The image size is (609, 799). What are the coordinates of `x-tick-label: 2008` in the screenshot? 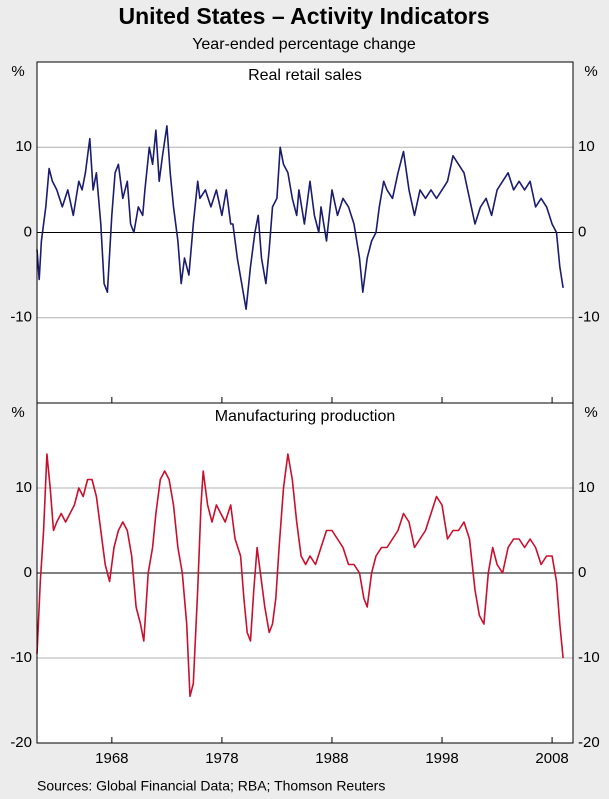 It's located at (551, 758).